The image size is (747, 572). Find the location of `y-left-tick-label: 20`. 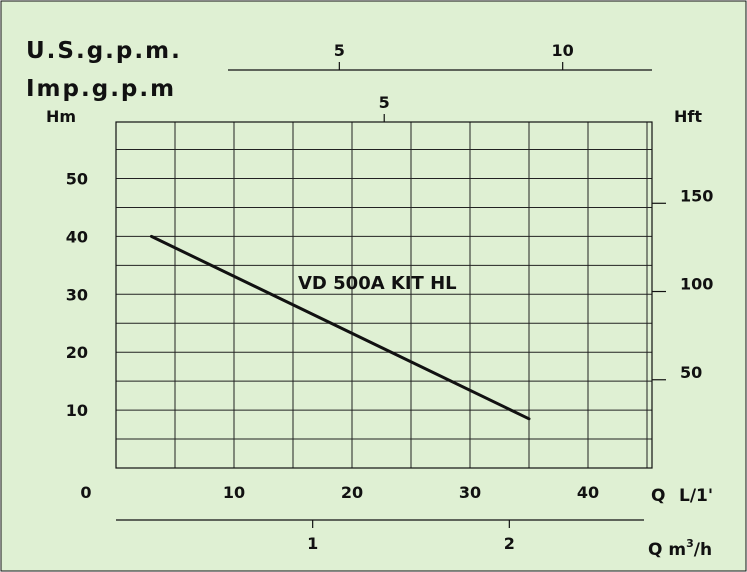

y-left-tick-label: 20 is located at coordinates (77, 352).